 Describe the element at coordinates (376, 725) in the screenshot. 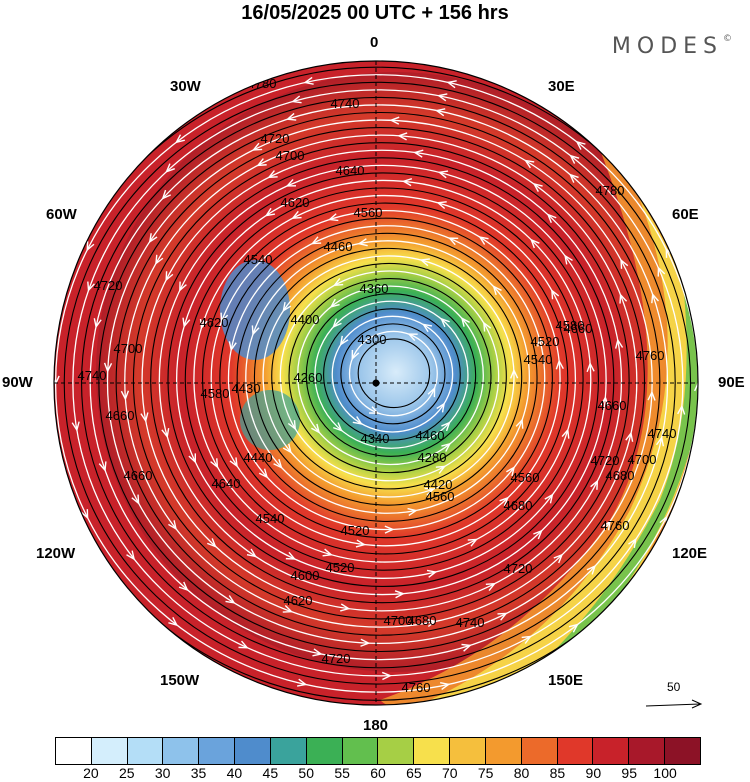

I see `lon-label-180: 180` at that location.